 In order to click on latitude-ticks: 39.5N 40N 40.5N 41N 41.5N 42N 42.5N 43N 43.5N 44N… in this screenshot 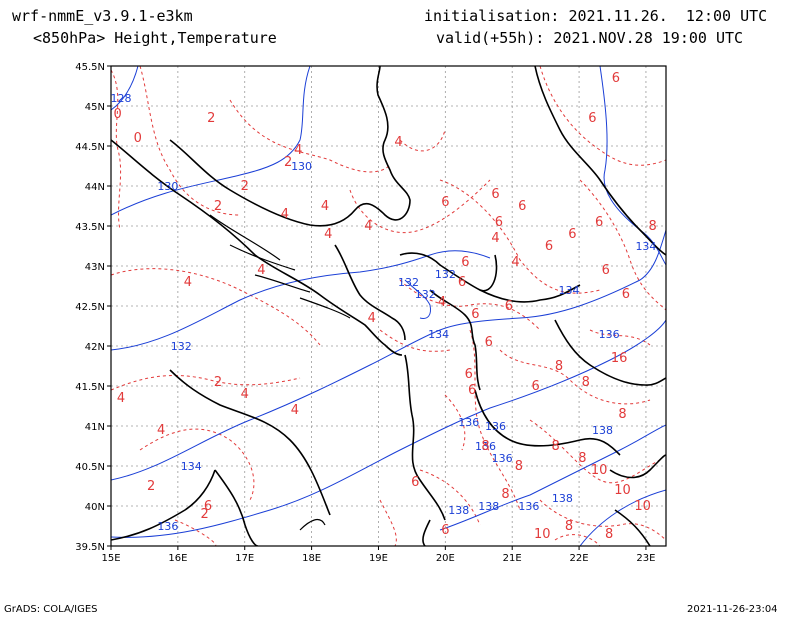, I will do `click(93, 307)`.